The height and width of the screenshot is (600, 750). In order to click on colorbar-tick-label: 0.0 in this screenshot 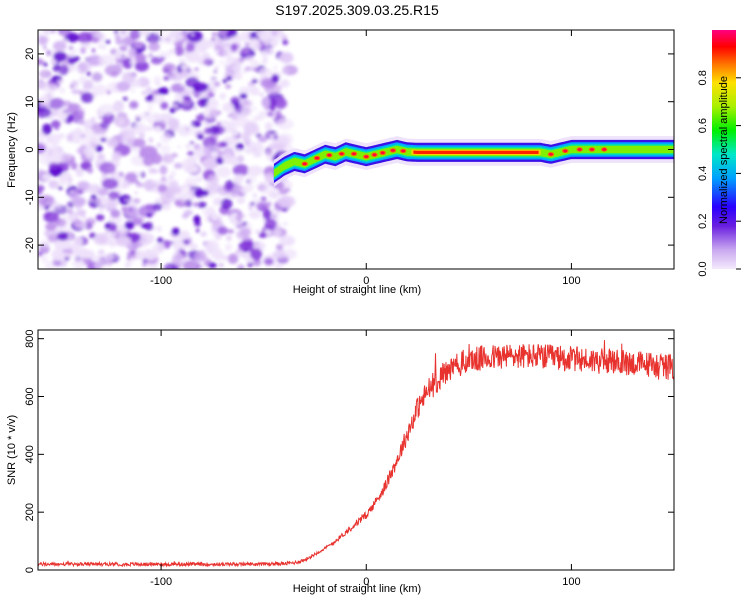, I will do `click(703, 268)`.